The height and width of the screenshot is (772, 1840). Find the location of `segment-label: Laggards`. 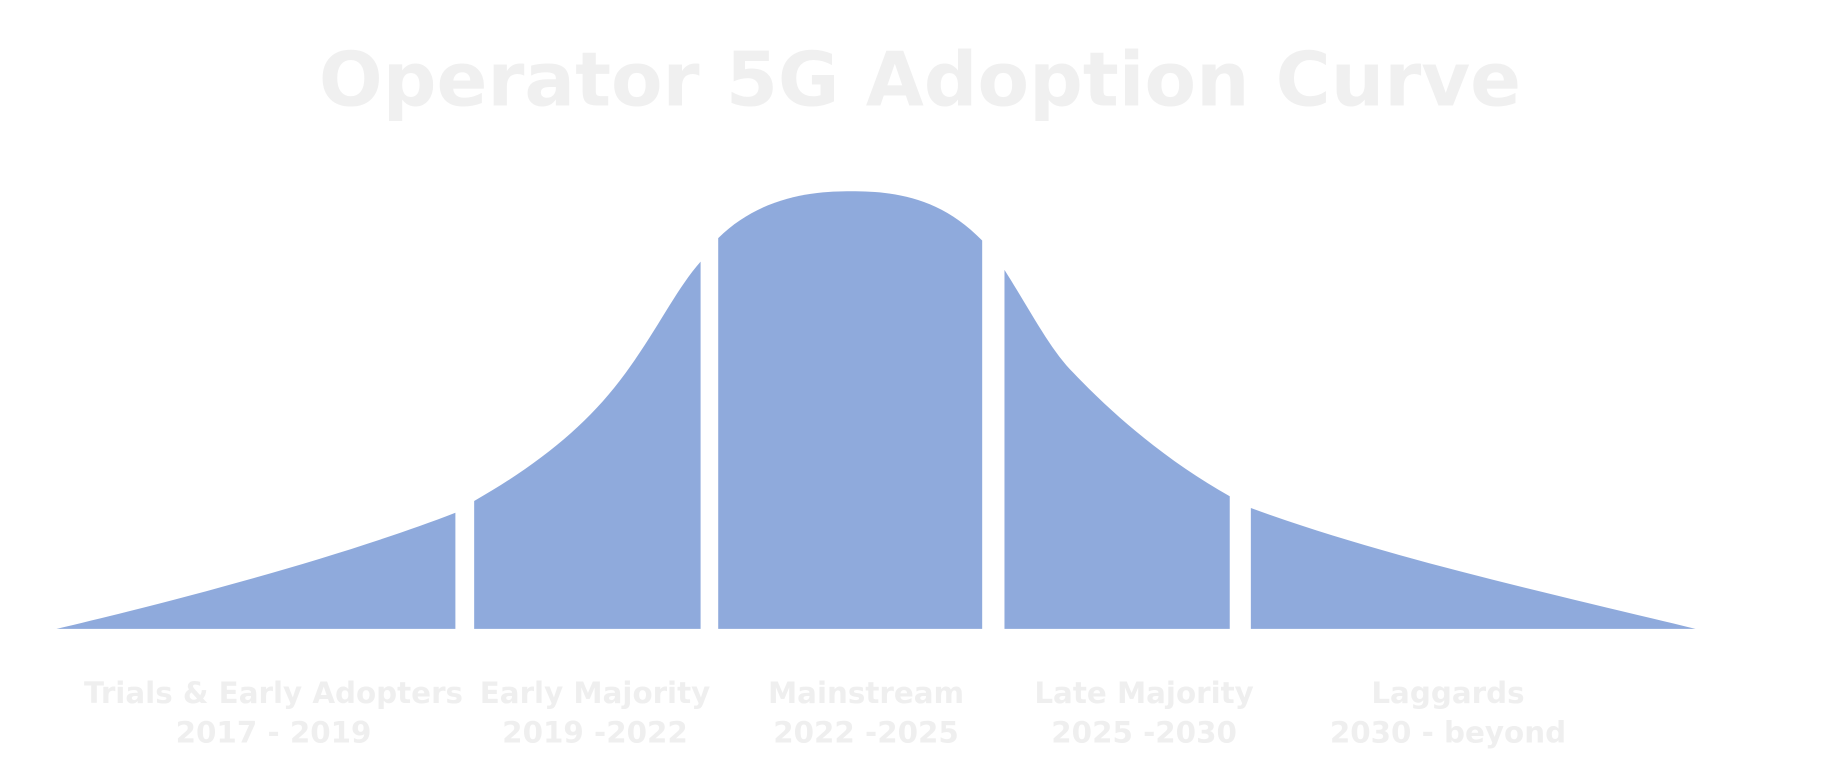

segment-label: Laggards is located at coordinates (1447, 693).